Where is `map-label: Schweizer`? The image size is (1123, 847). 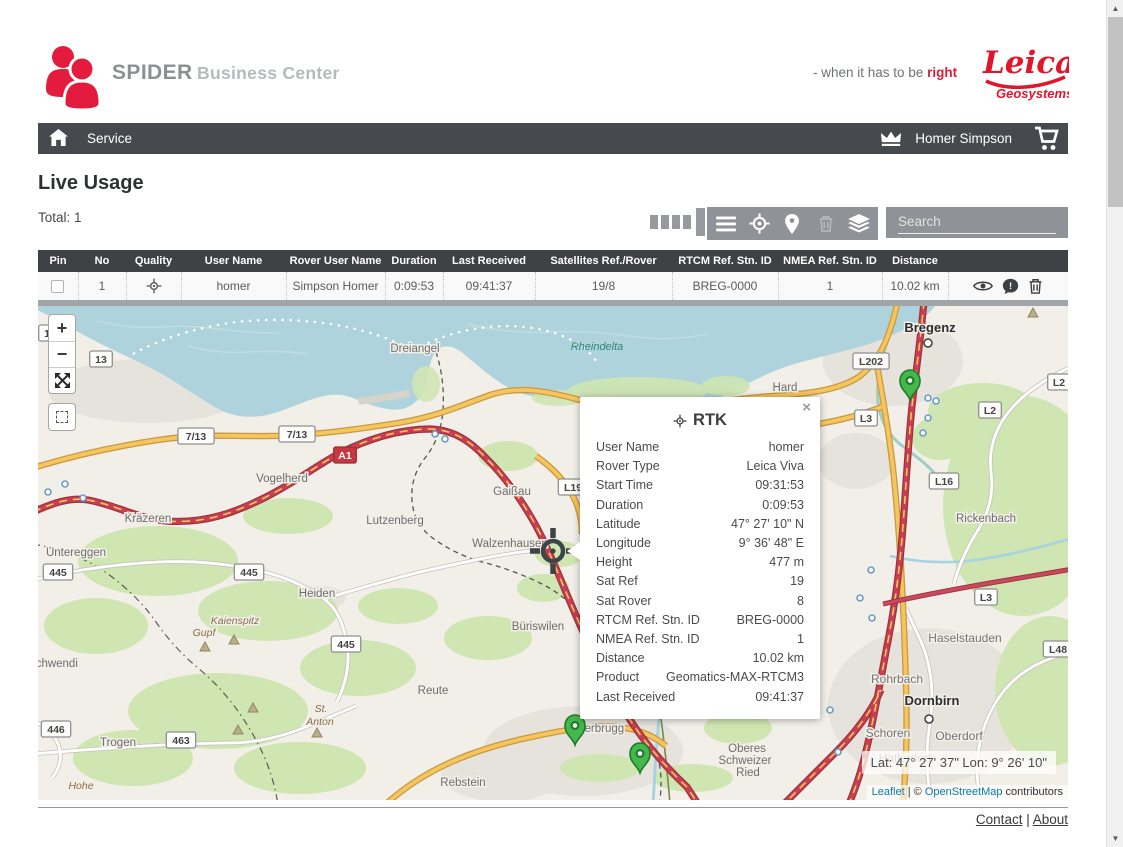
map-label: Schweizer is located at coordinates (744, 761).